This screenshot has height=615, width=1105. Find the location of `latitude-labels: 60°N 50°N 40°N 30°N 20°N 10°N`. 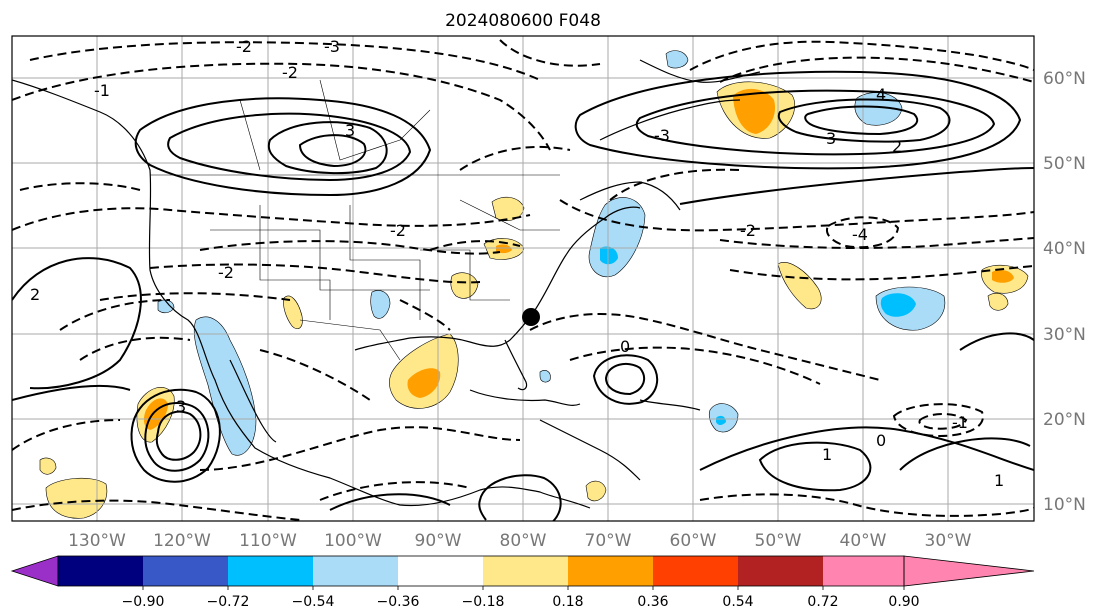

latitude-labels: 60°N 50°N 40°N 30°N 20°N 10°N is located at coordinates (1064, 292).